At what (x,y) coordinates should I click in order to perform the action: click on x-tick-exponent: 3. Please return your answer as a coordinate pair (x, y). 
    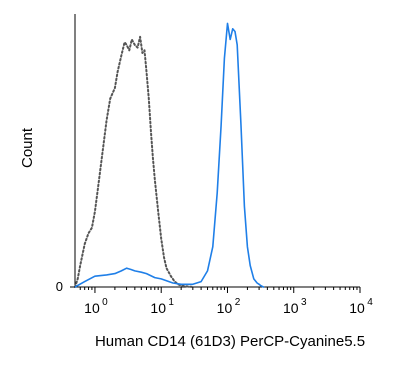
    Looking at the image, I should click on (304, 302).